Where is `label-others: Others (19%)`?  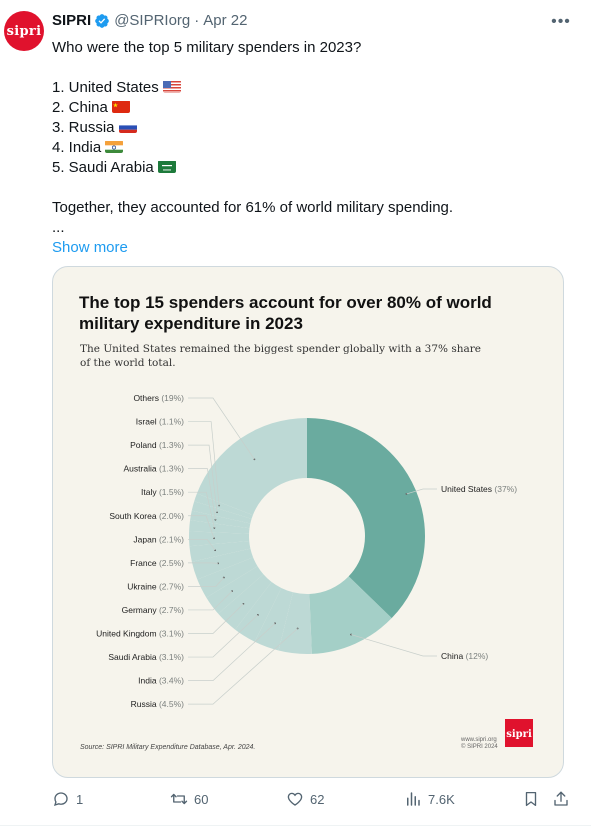
label-others: Others (19%) is located at coordinates (158, 398).